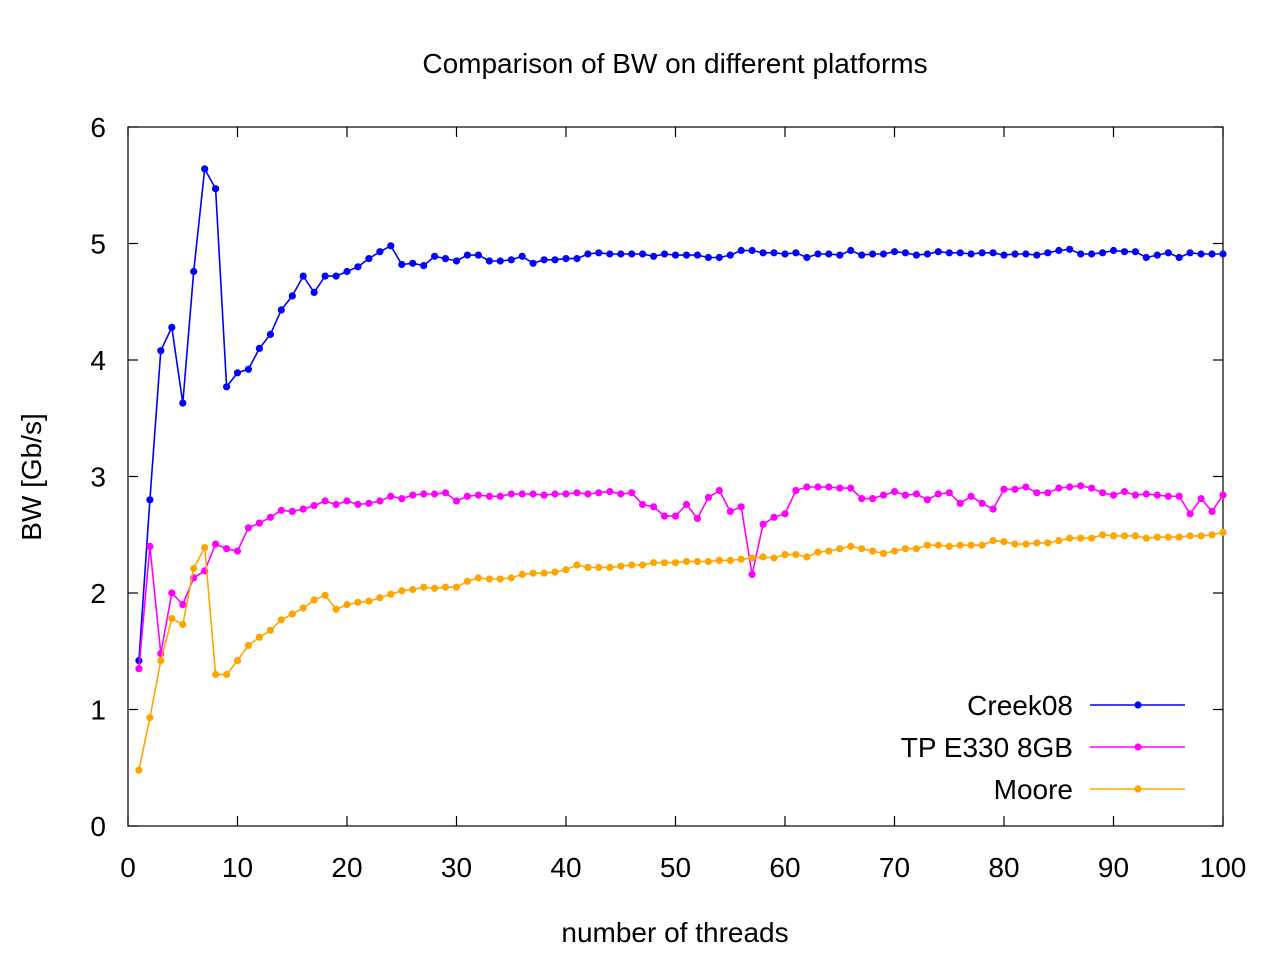  Describe the element at coordinates (1113, 867) in the screenshot. I see `x-tick-label: 90` at that location.